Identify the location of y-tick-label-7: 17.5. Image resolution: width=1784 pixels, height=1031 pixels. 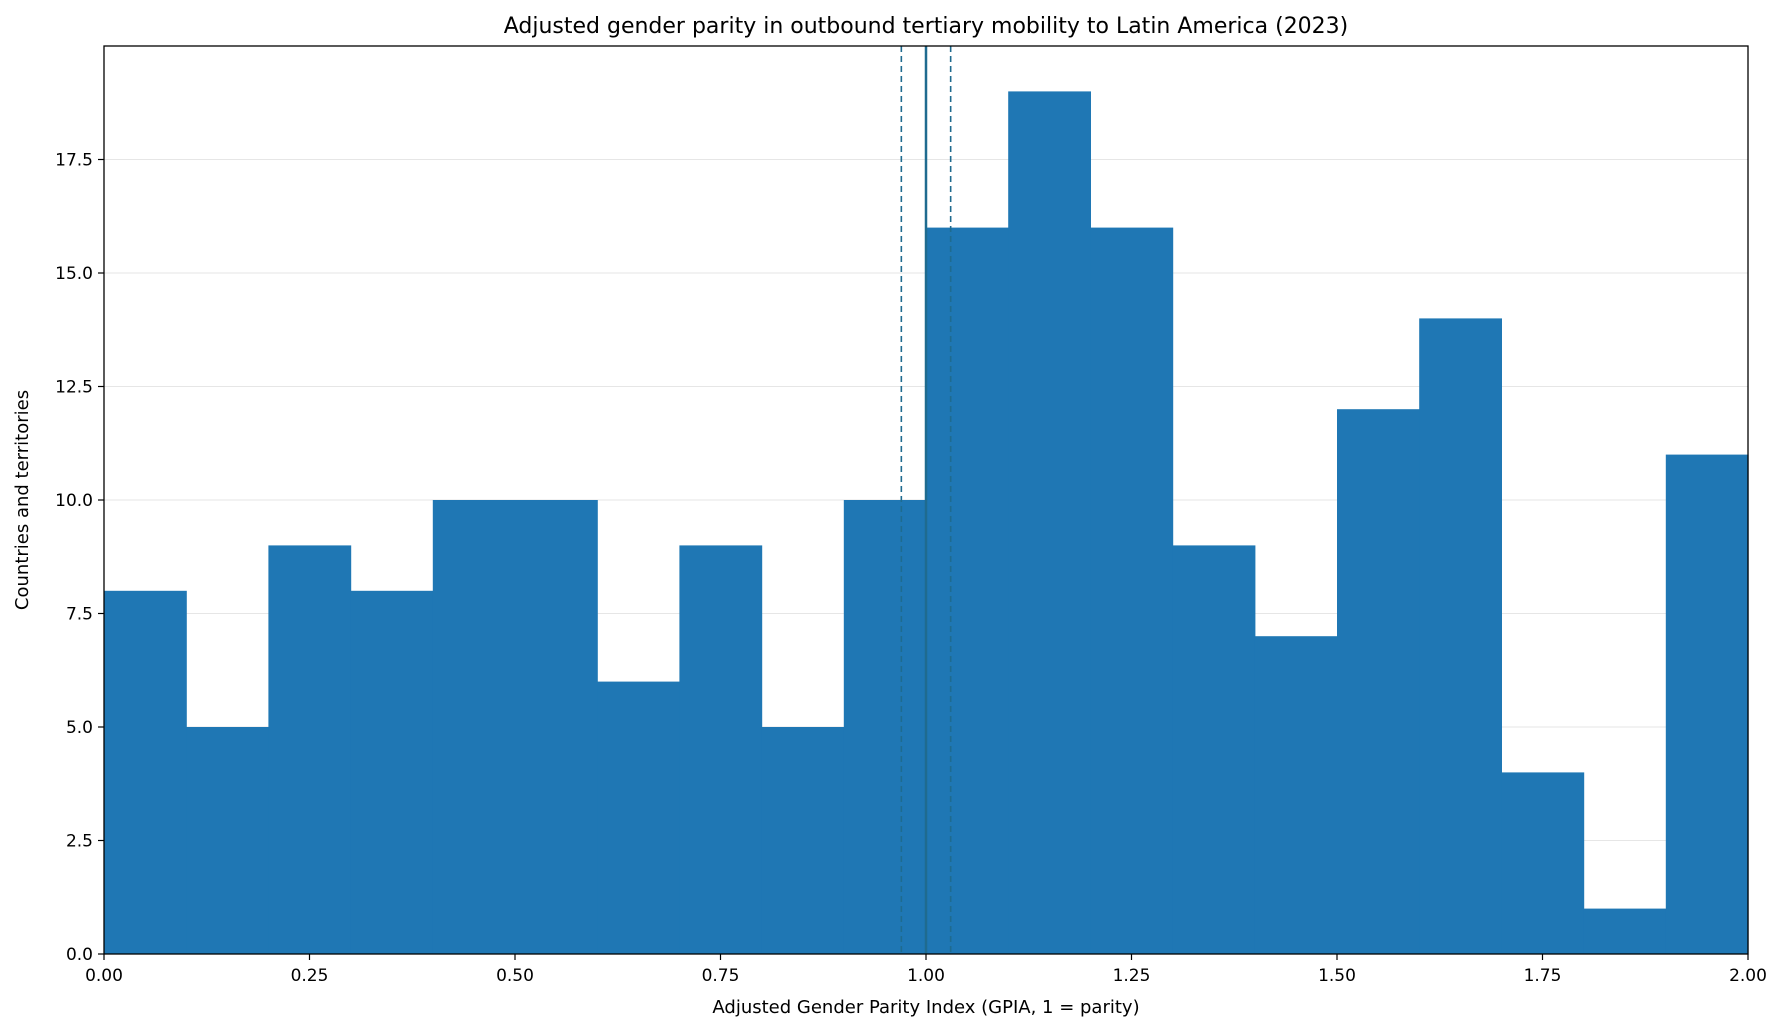
(74, 161).